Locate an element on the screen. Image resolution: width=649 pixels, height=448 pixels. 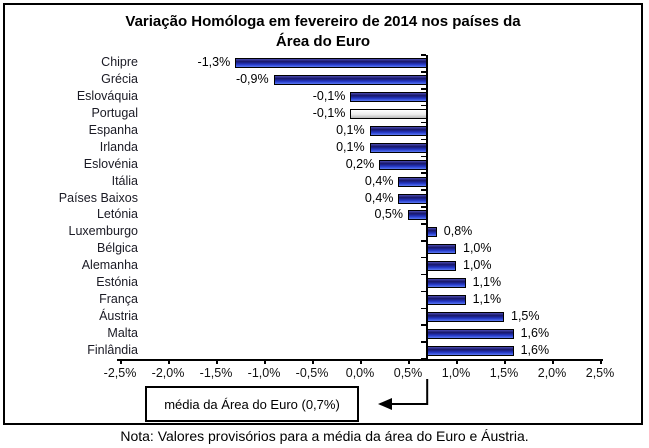
value-label: 1,5% is located at coordinates (525, 315).